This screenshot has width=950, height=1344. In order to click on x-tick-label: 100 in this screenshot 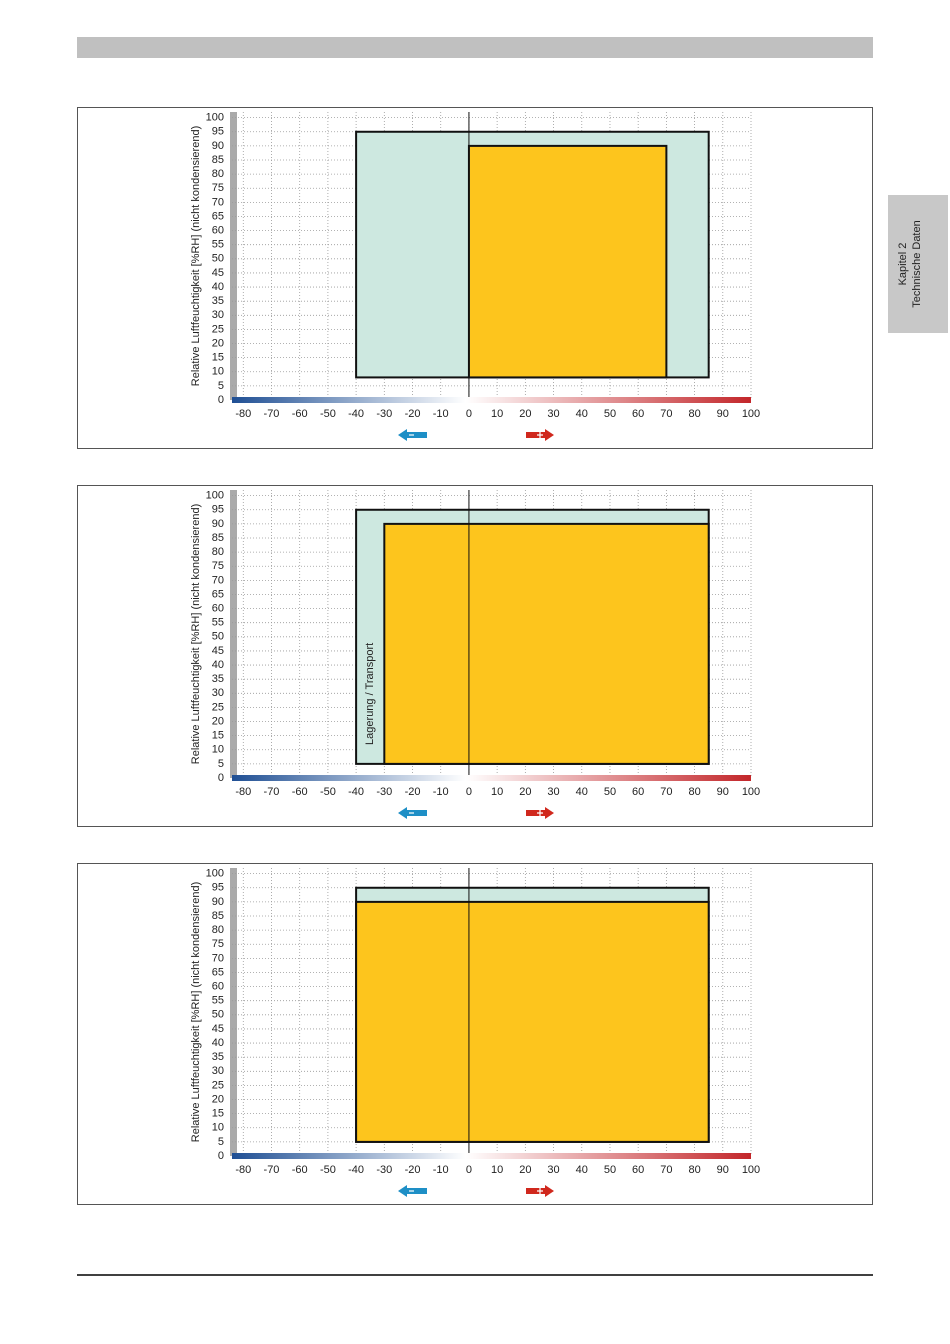, I will do `click(751, 1170)`.